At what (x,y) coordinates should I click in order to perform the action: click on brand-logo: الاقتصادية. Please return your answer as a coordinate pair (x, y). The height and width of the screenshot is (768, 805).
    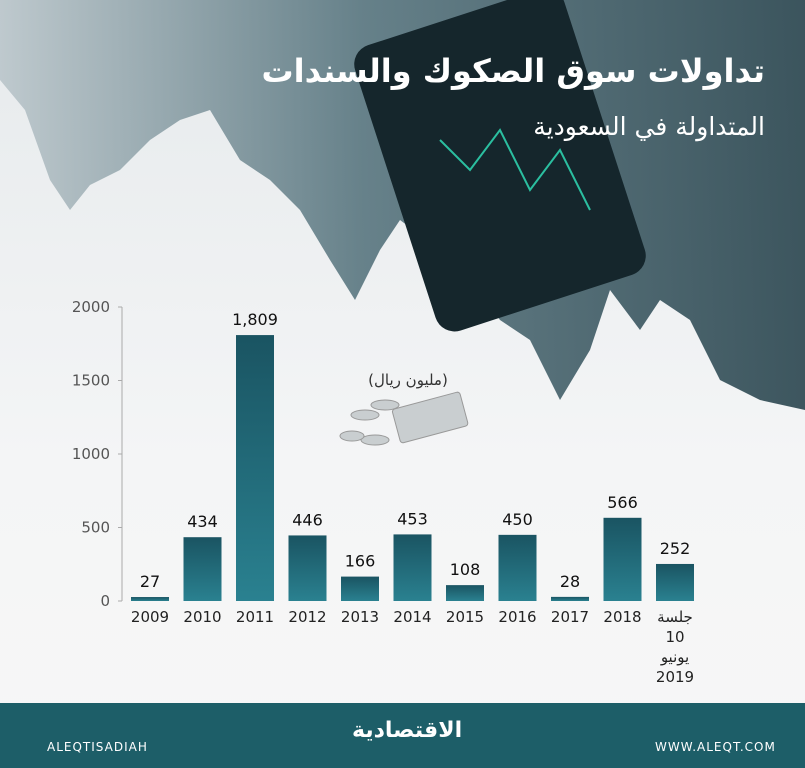
    Looking at the image, I should click on (407, 730).